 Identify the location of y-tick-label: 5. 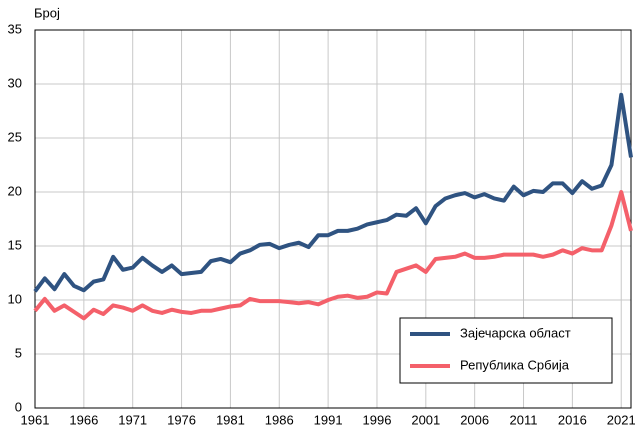
(18, 352).